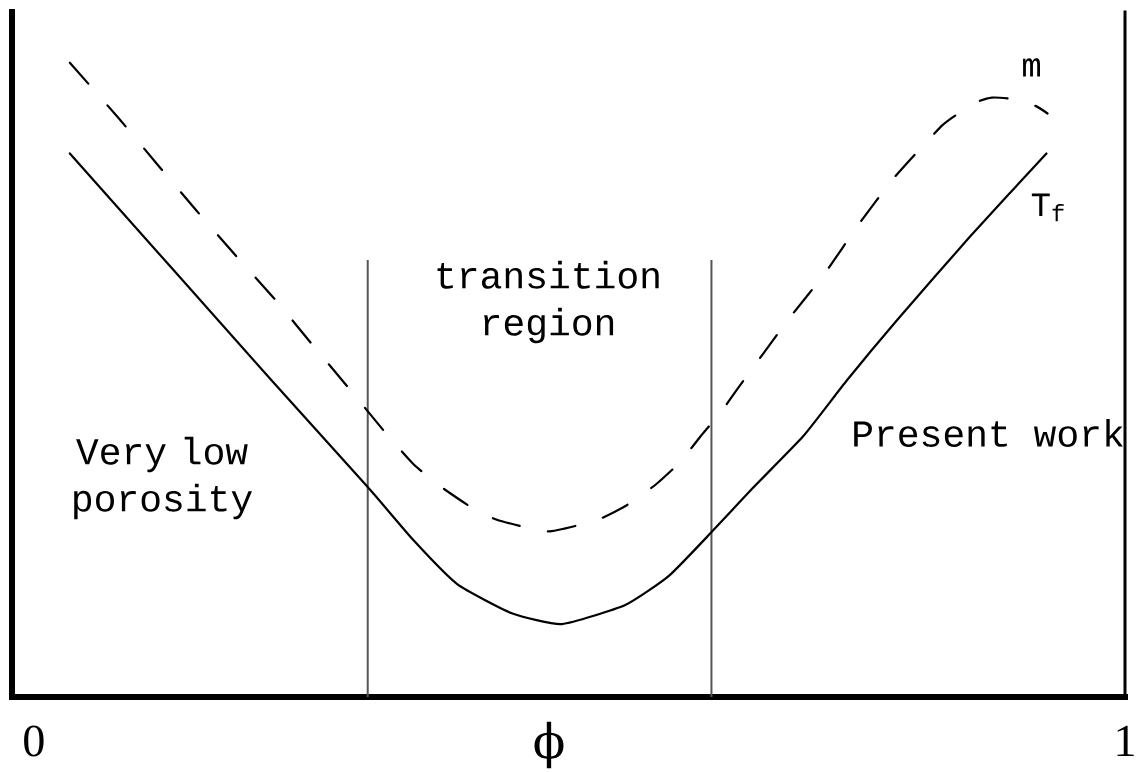  I want to click on x-tick-label: 1, so click(1125, 740).